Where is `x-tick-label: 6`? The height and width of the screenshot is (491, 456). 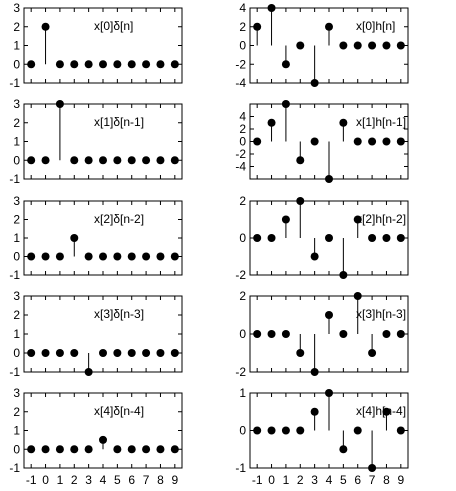 x-tick-label: 6 is located at coordinates (131, 480).